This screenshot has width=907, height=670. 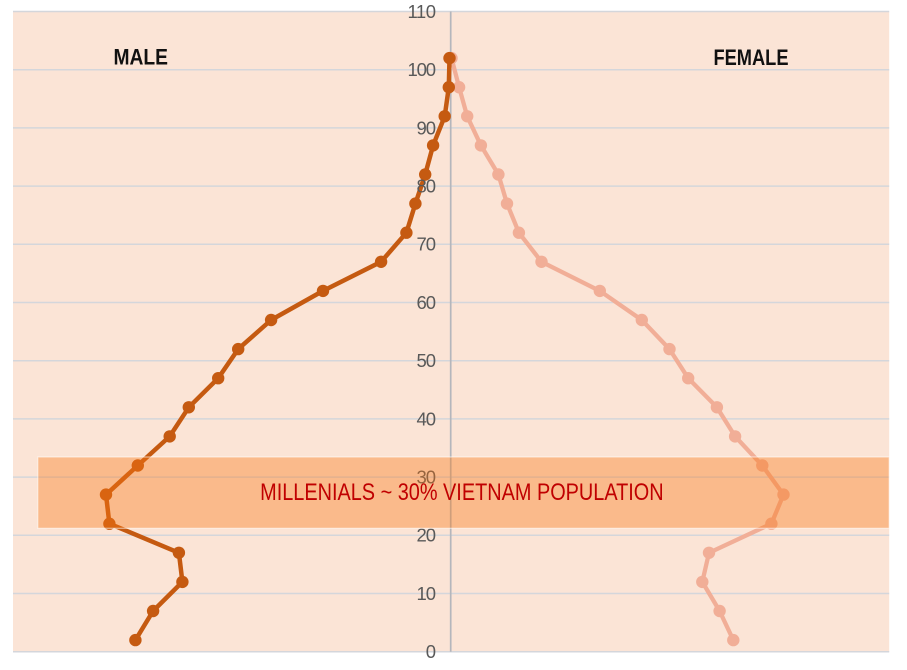 I want to click on svg-text: 100, so click(x=422, y=69).